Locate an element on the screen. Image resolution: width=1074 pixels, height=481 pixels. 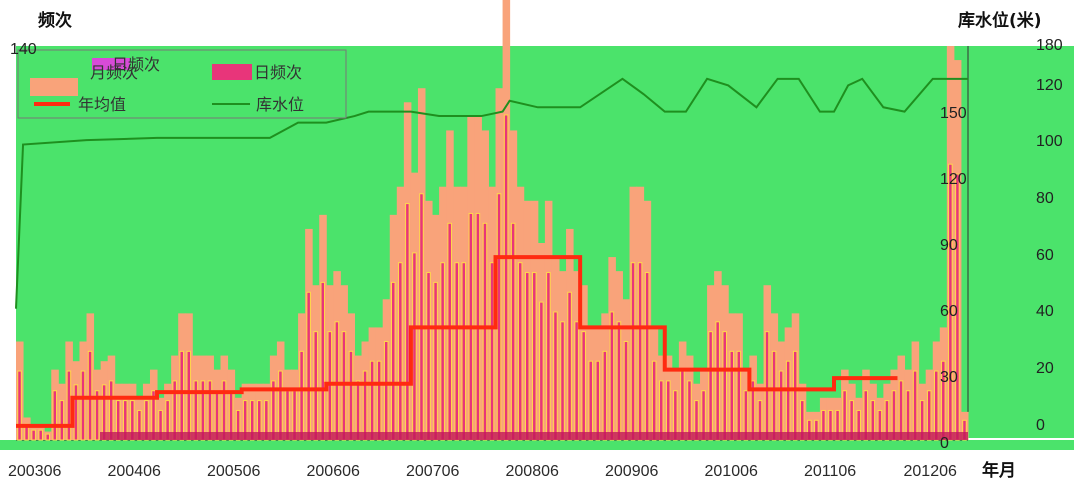
right-inner-tick: 120 is located at coordinates (953, 179).